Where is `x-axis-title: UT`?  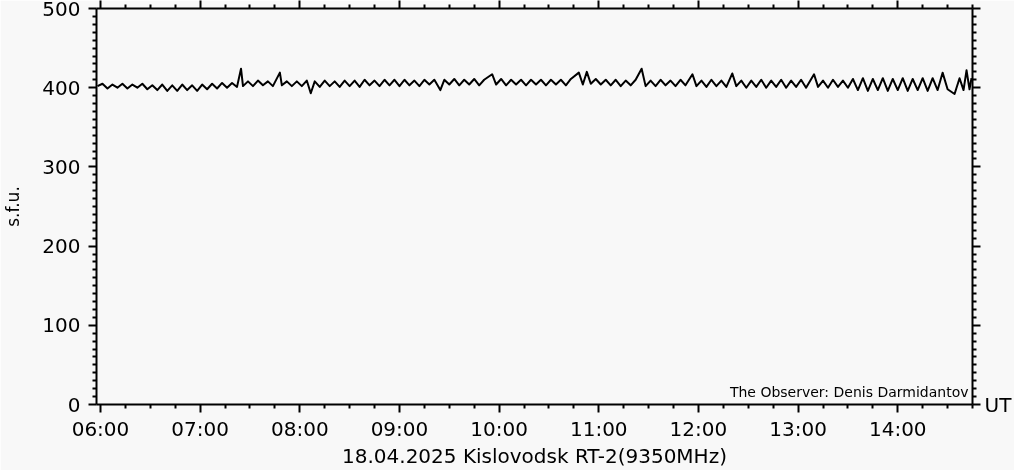
x-axis-title: UT is located at coordinates (998, 404).